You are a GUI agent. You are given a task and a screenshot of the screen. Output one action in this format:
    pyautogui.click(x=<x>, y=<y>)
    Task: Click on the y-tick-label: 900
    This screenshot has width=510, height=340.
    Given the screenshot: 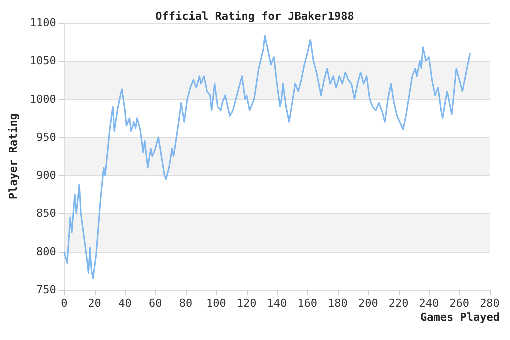 What is the action you would take?
    pyautogui.click(x=46, y=175)
    